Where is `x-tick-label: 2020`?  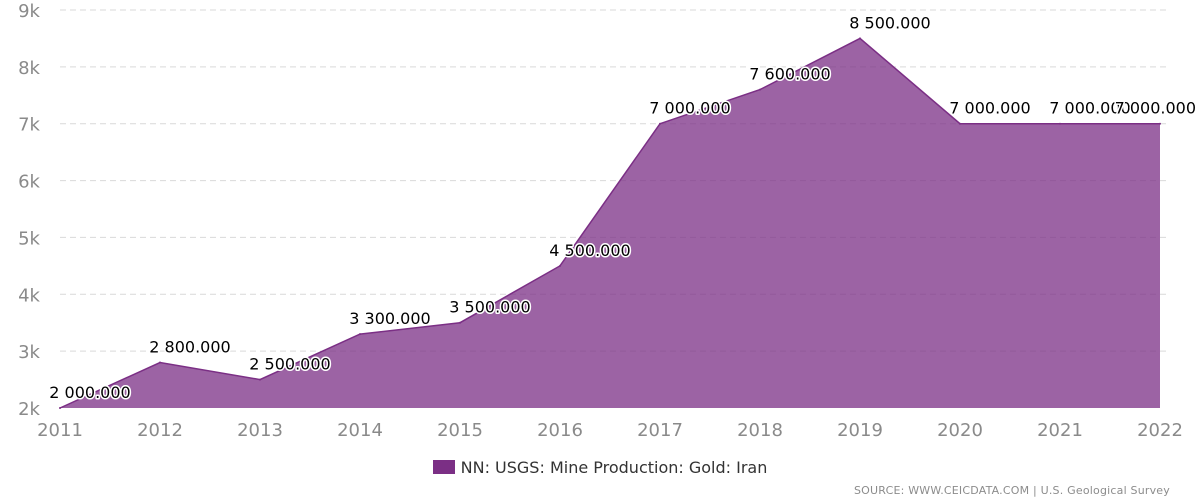 x-tick-label: 2020 is located at coordinates (960, 430).